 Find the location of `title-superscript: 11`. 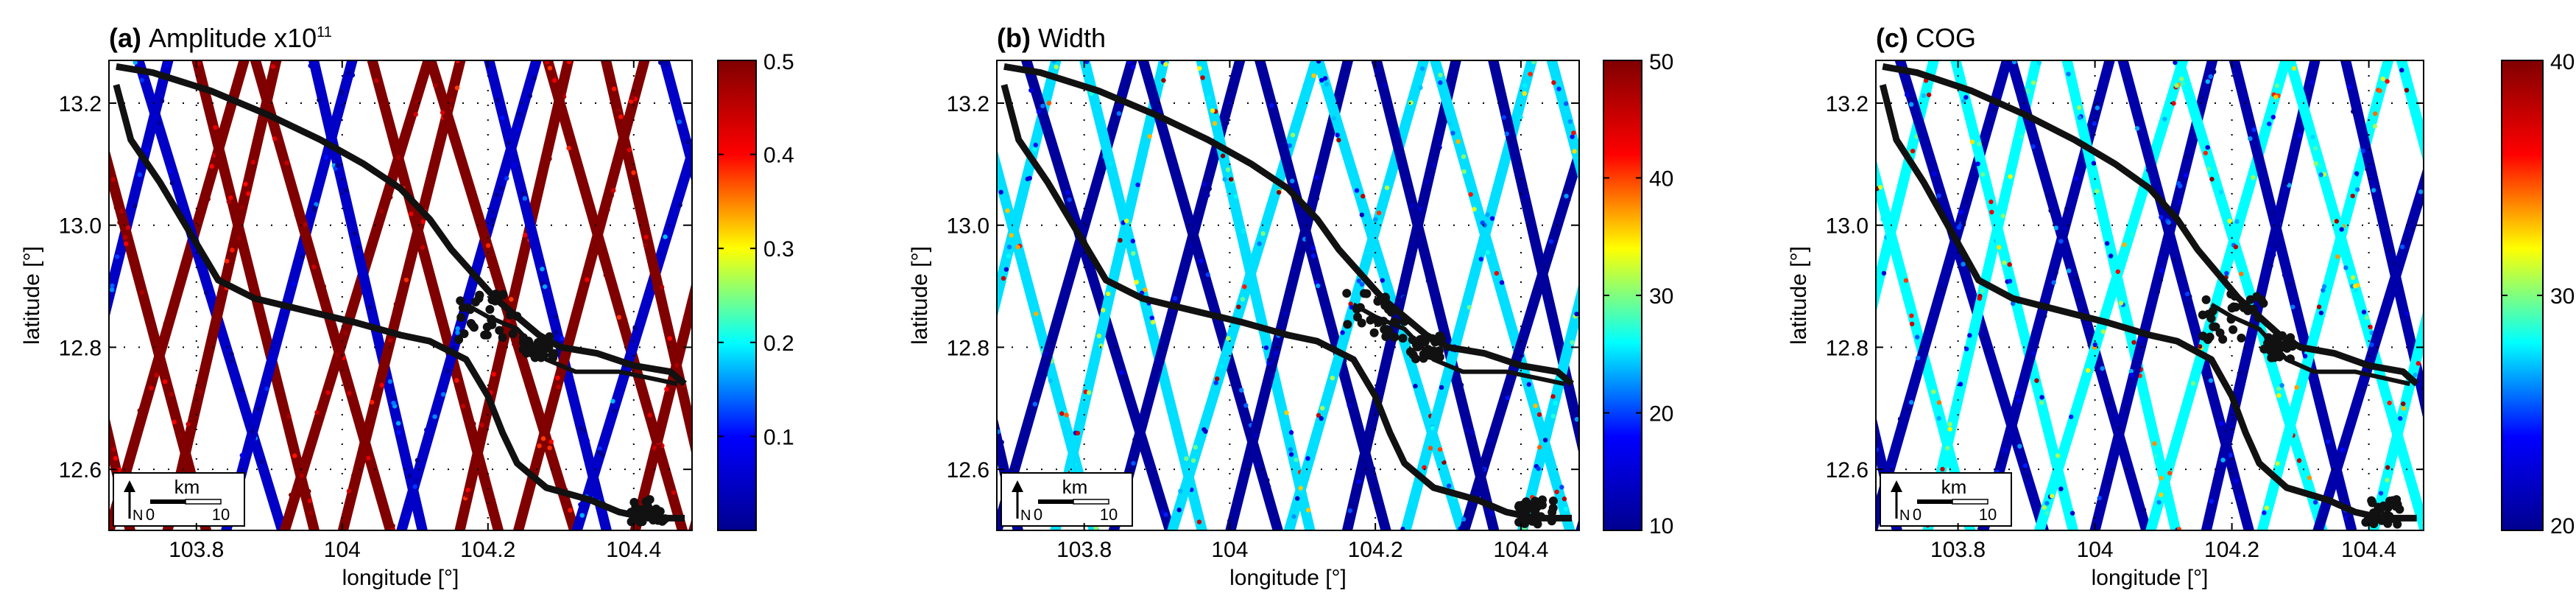

title-superscript: 11 is located at coordinates (324, 32).